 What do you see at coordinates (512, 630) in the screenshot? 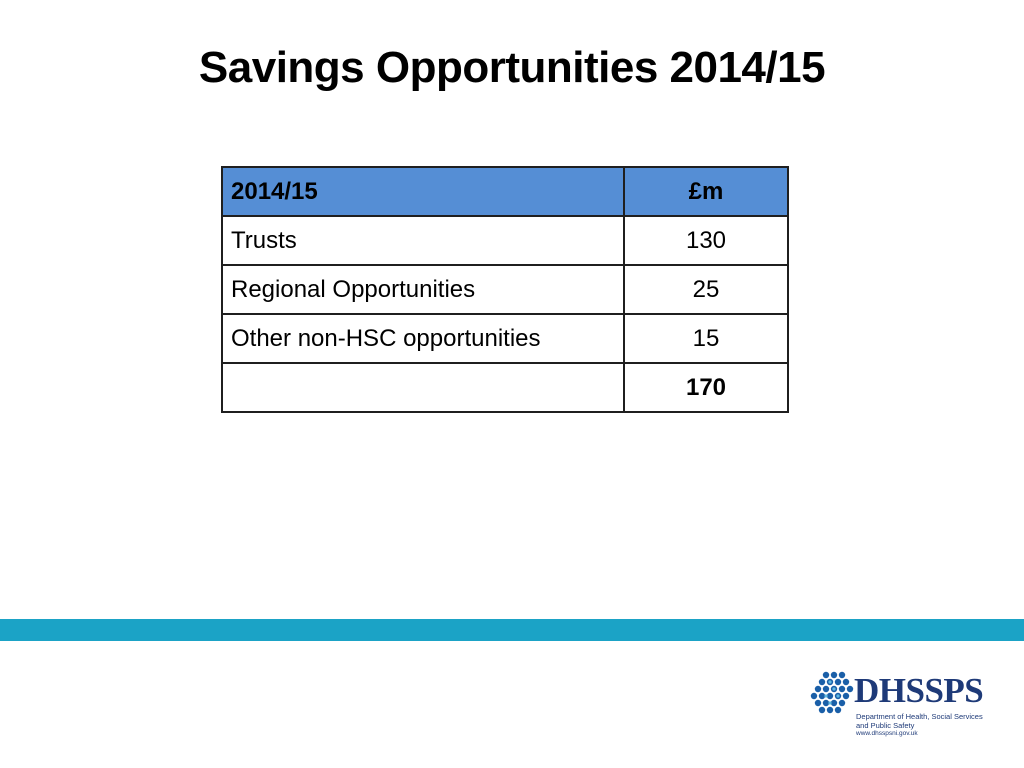
I see `footer-band` at bounding box center [512, 630].